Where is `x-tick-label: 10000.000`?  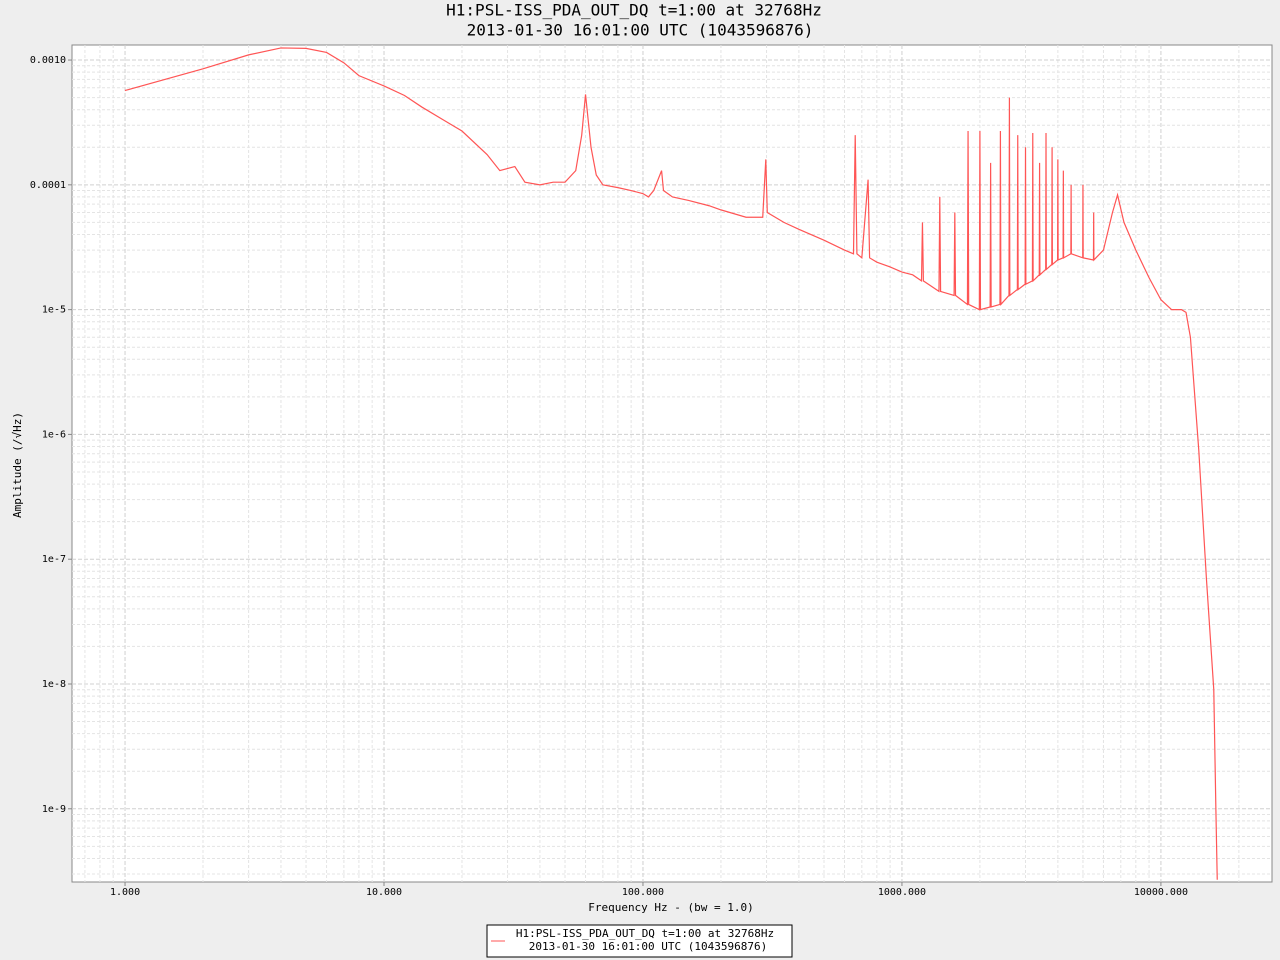
x-tick-label: 10000.000 is located at coordinates (1161, 892).